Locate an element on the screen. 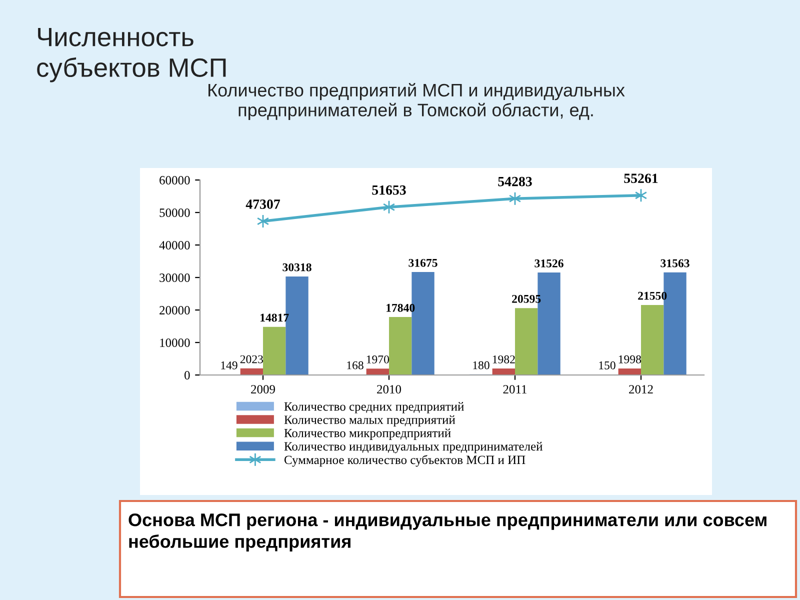 Image resolution: width=800 pixels, height=600 pixels. y-tick-label: 60000 is located at coordinates (175, 180).